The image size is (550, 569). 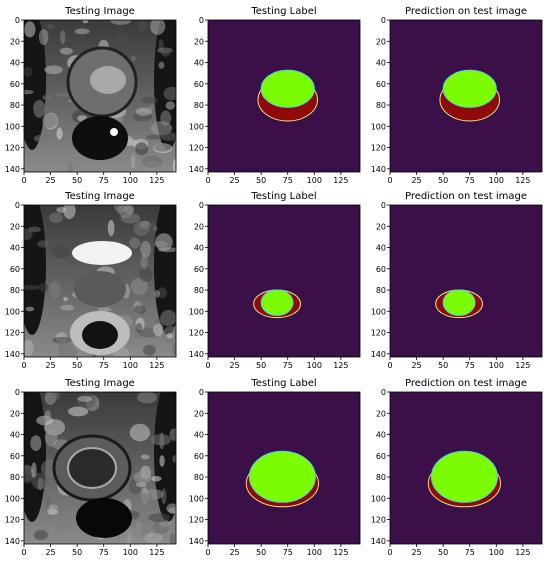 What do you see at coordinates (283, 383) in the screenshot?
I see `panel-title: Testing Label` at bounding box center [283, 383].